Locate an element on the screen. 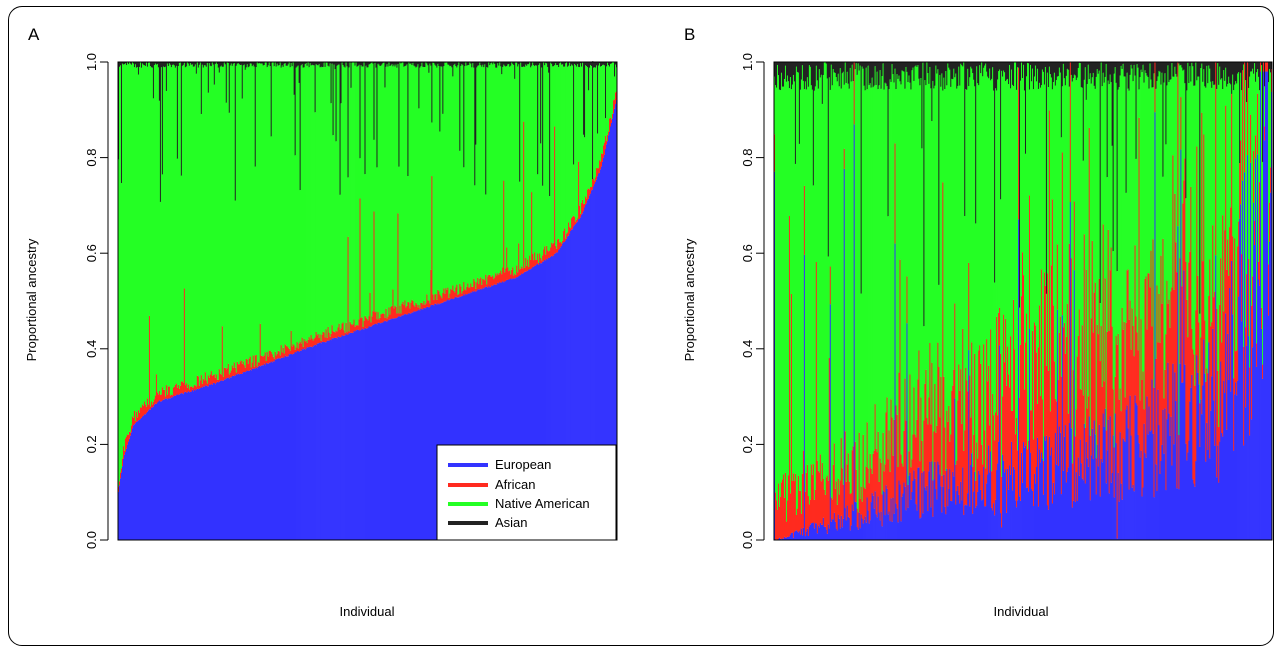  panel-label-a: A is located at coordinates (34, 34).